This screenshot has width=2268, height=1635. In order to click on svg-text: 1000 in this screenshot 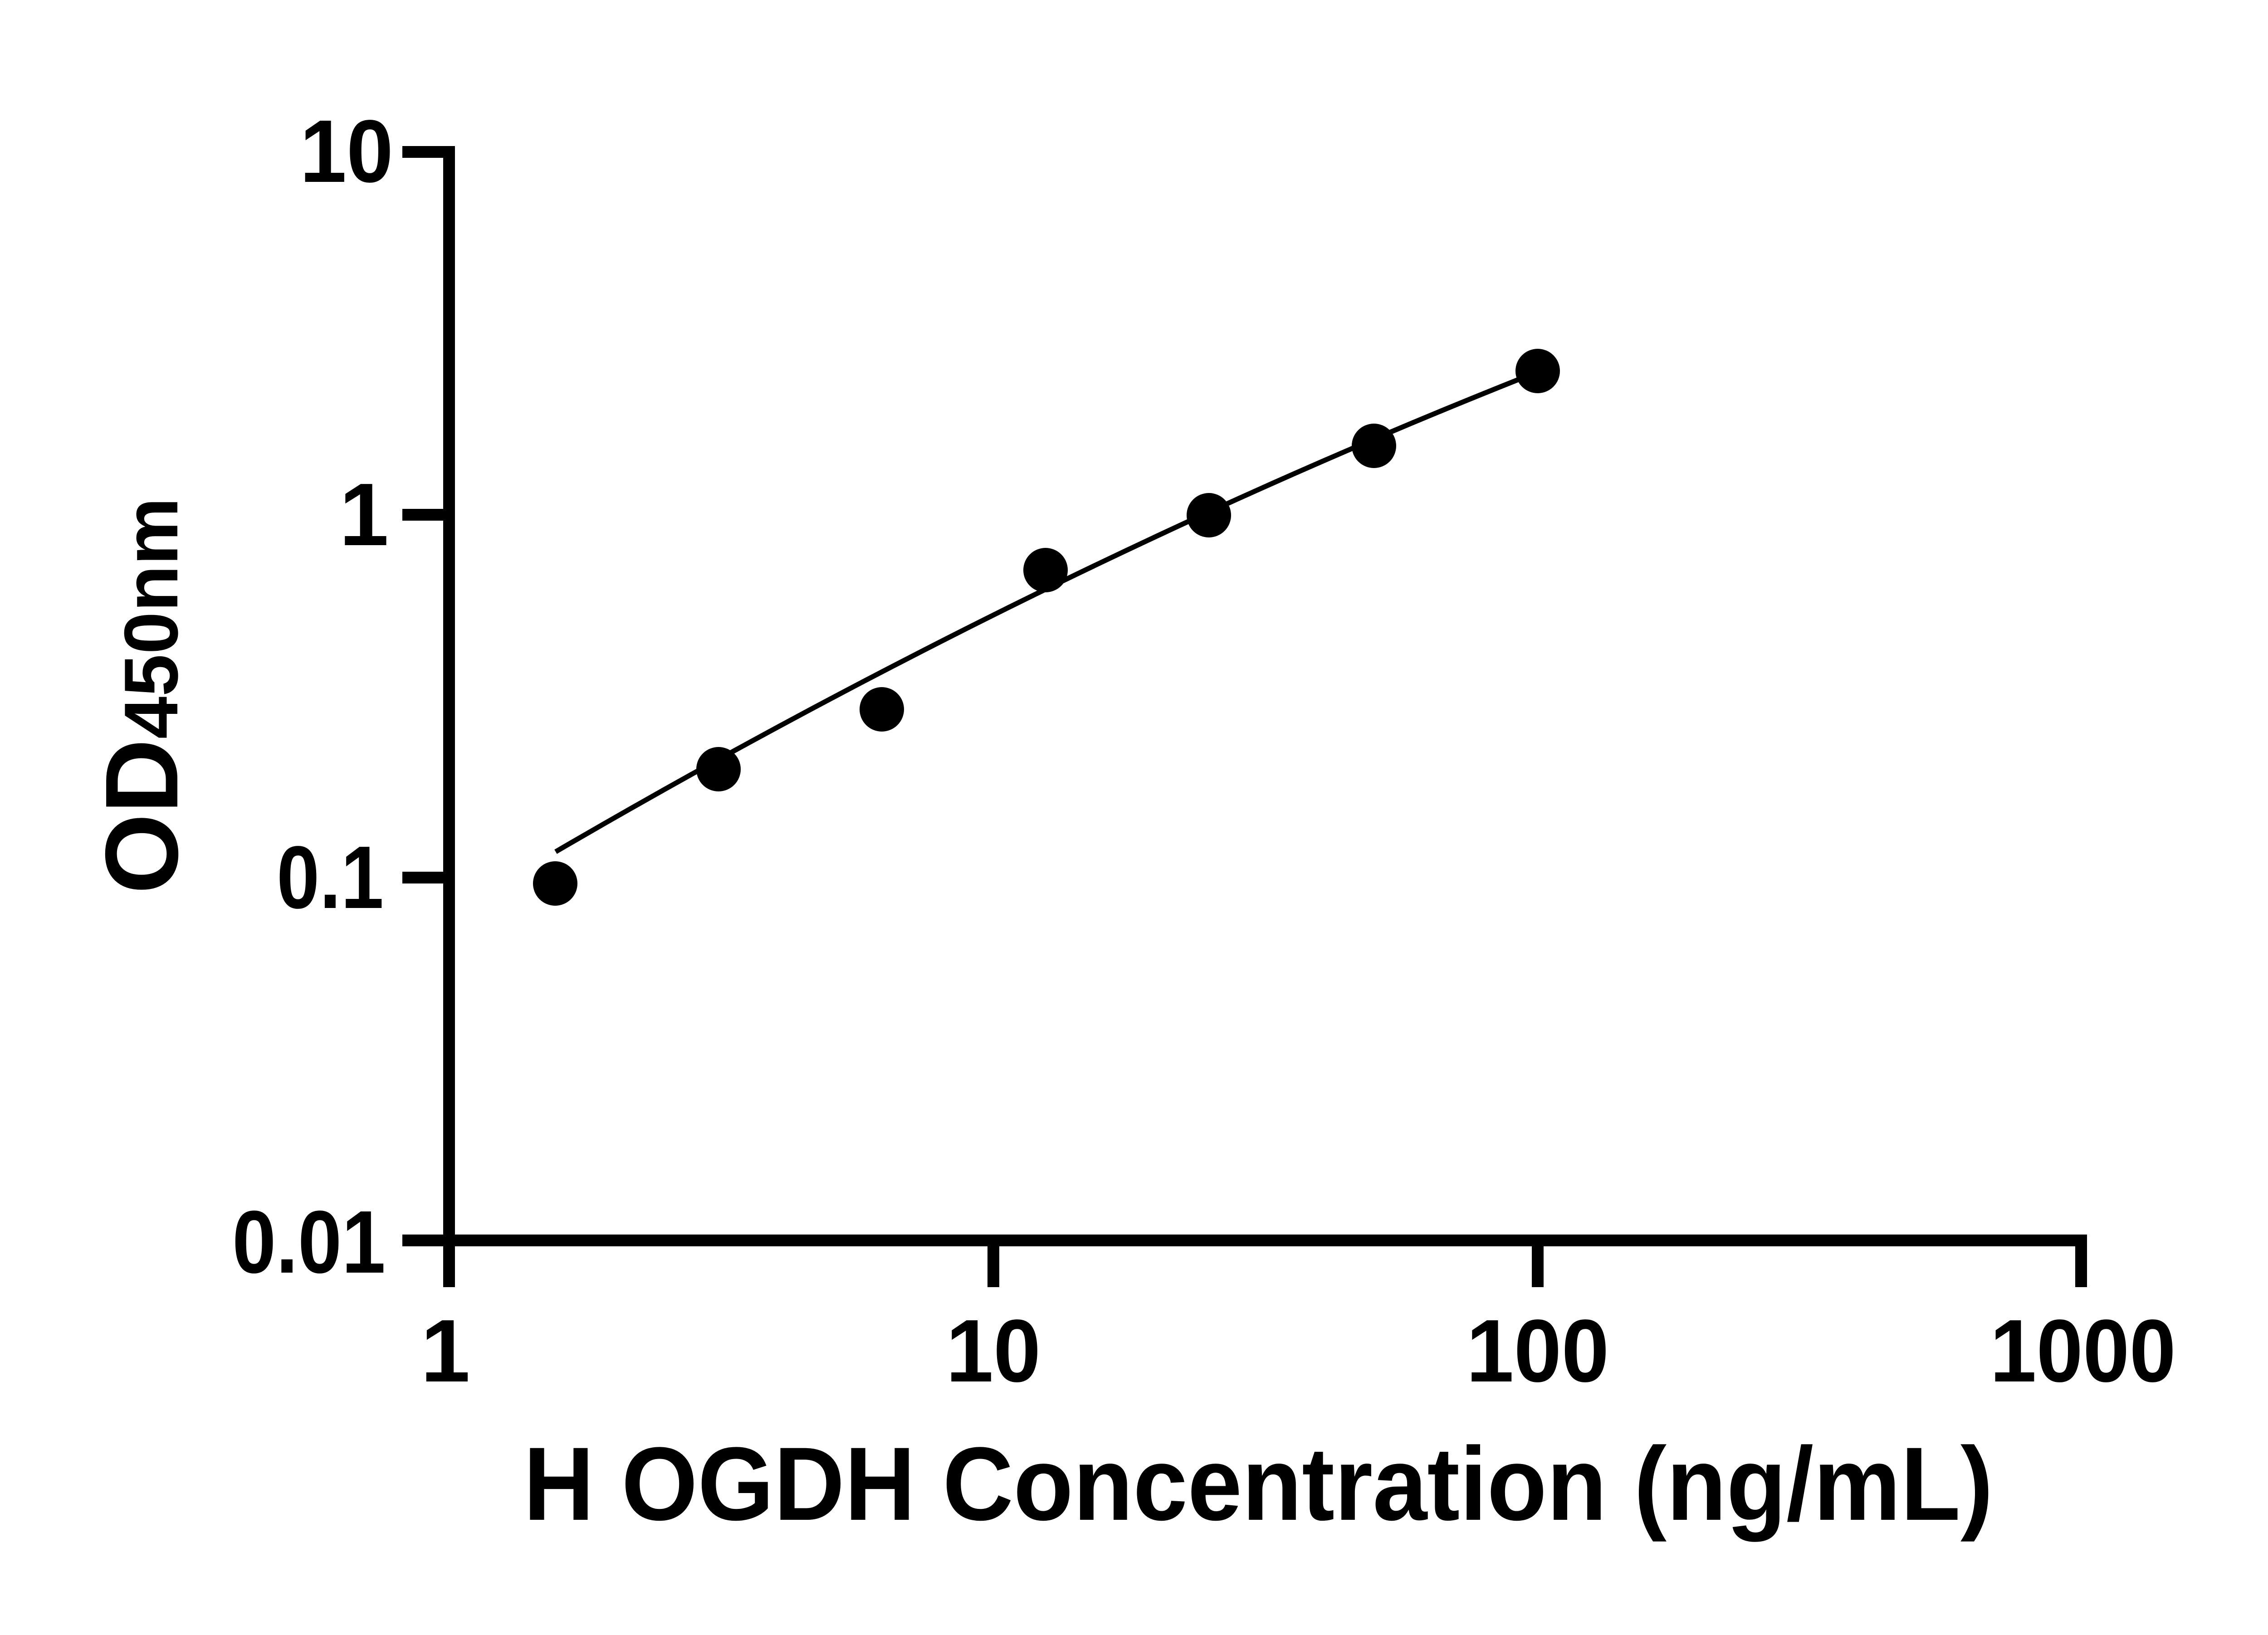, I will do `click(2083, 1351)`.